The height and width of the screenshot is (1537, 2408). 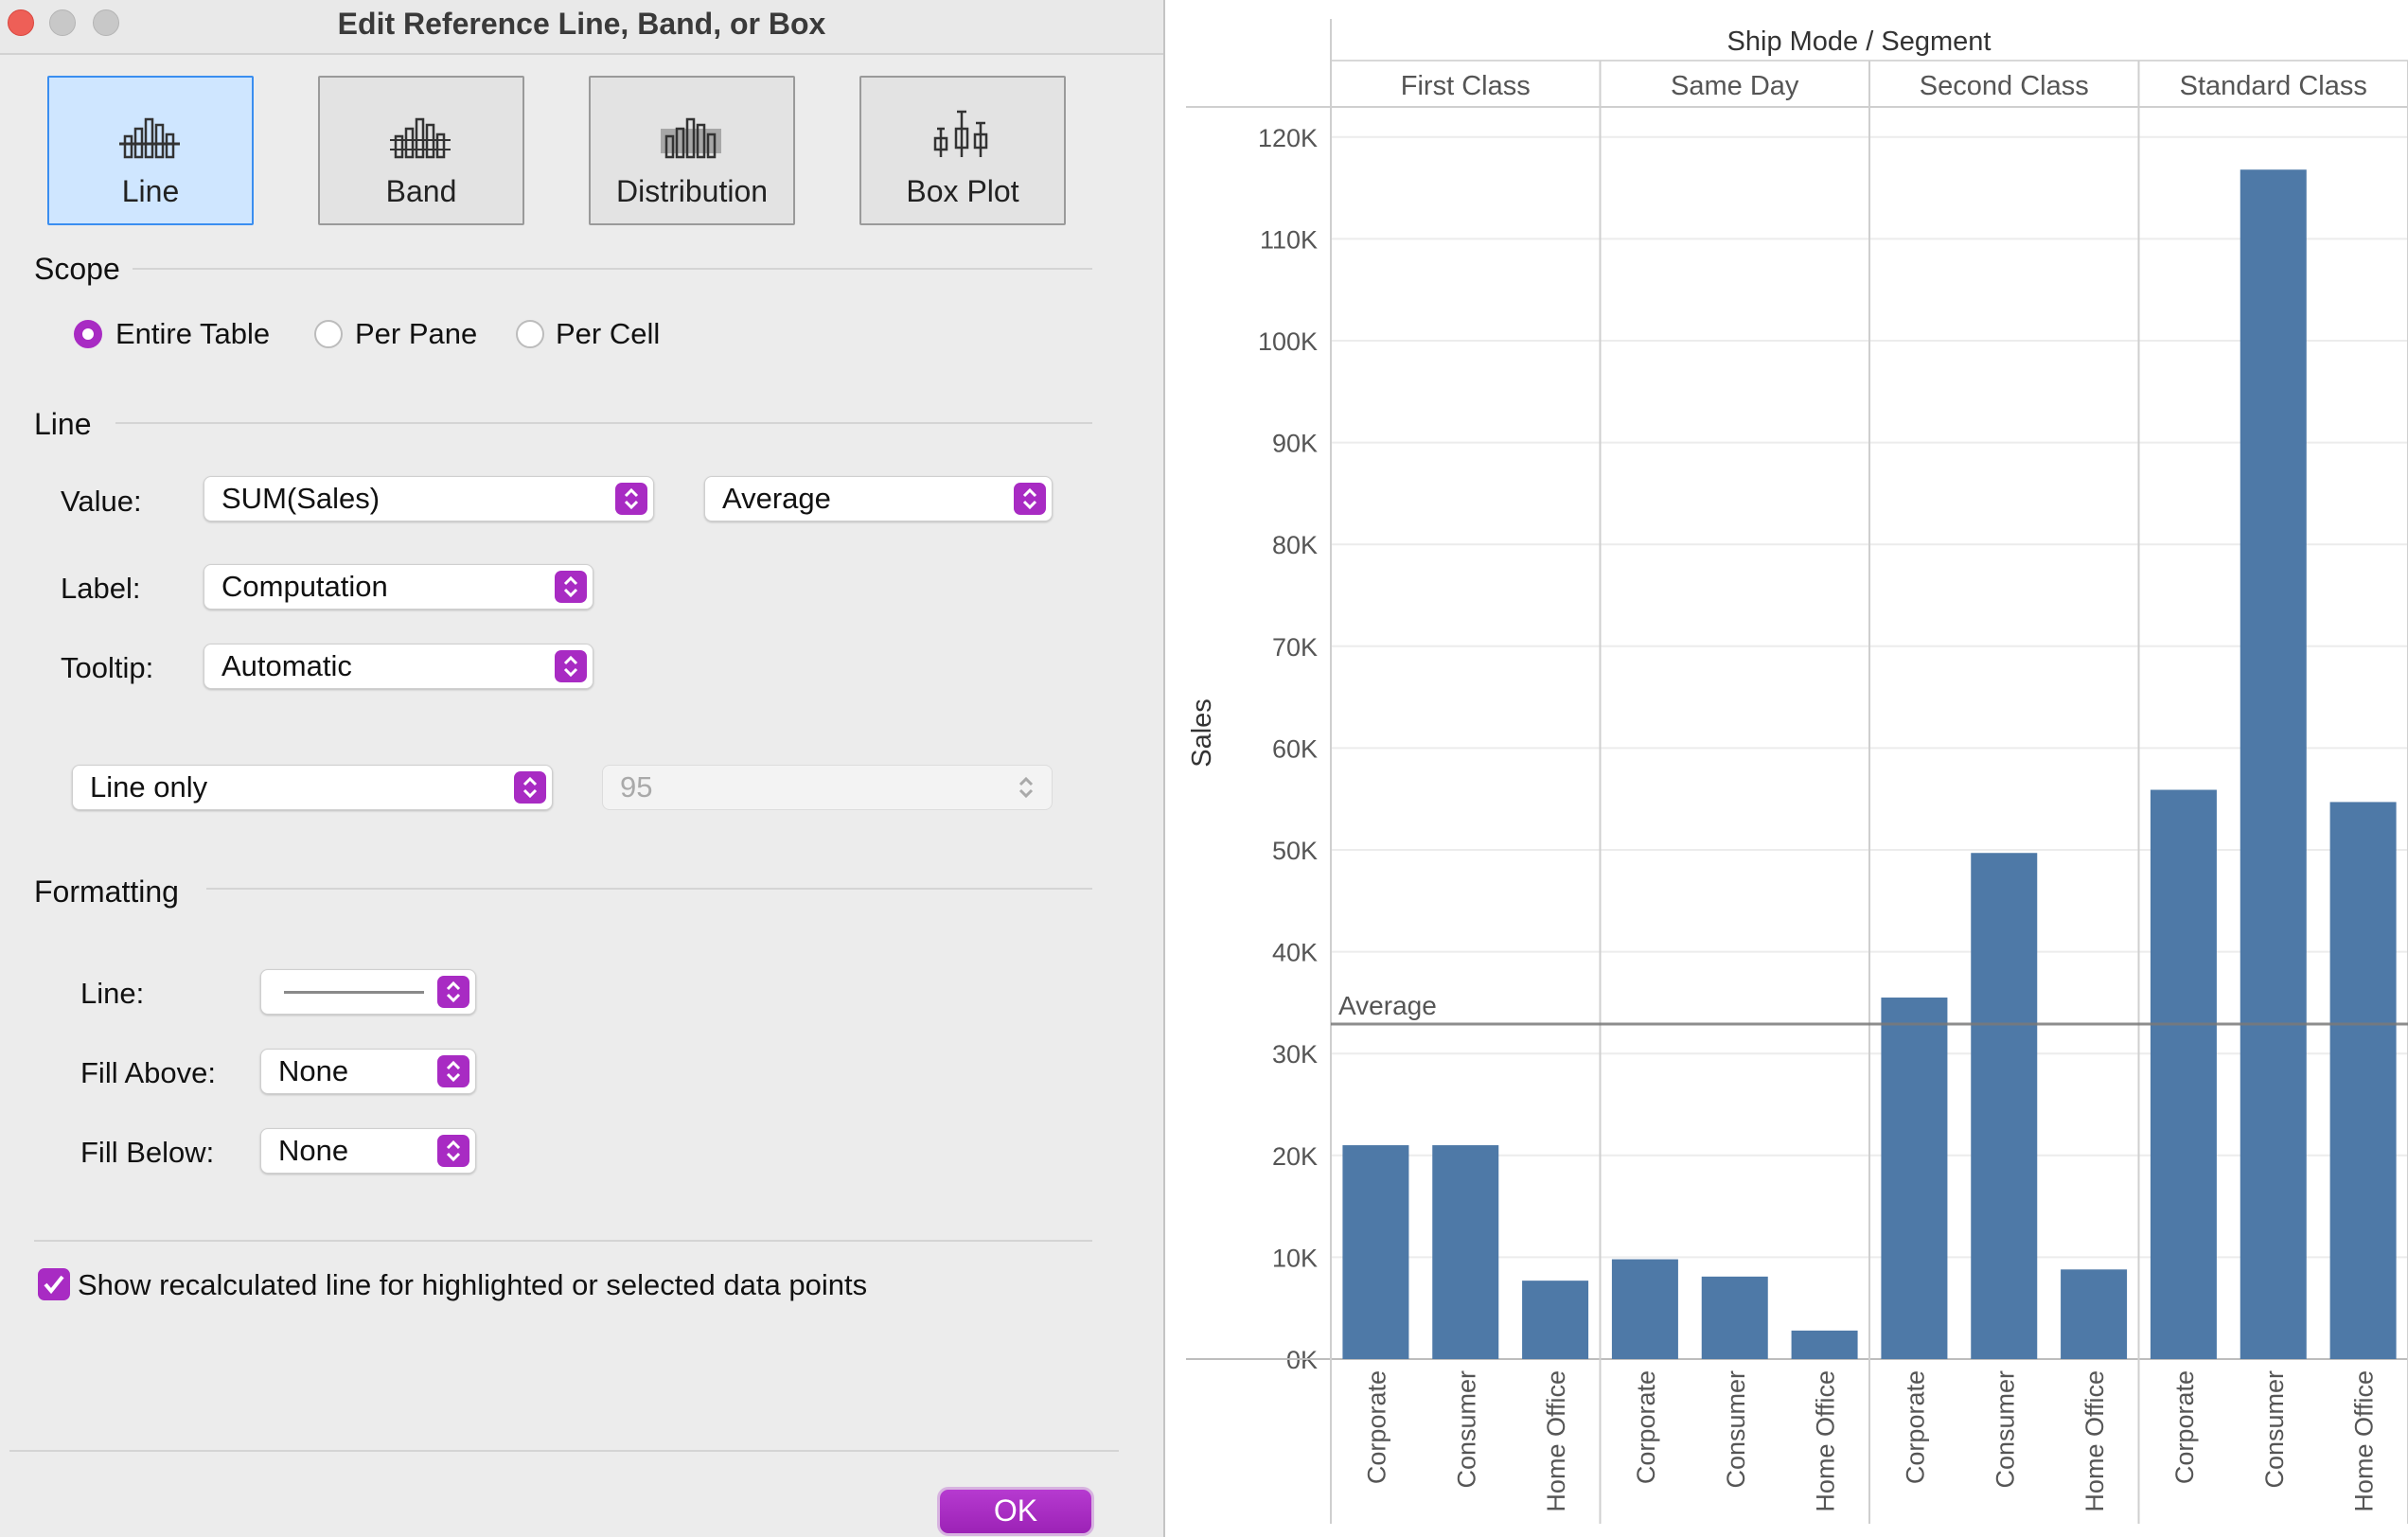 What do you see at coordinates (2005, 86) in the screenshot?
I see `group-header-3: Second Class` at bounding box center [2005, 86].